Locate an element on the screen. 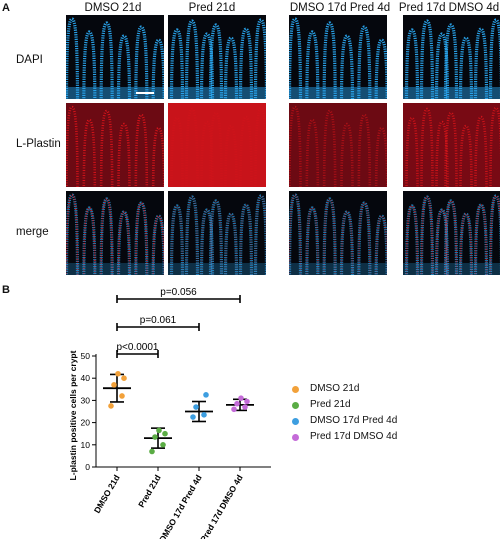 This screenshot has width=500, height=539. legend-label: DMSO 17d Pred 4d is located at coordinates (354, 420).